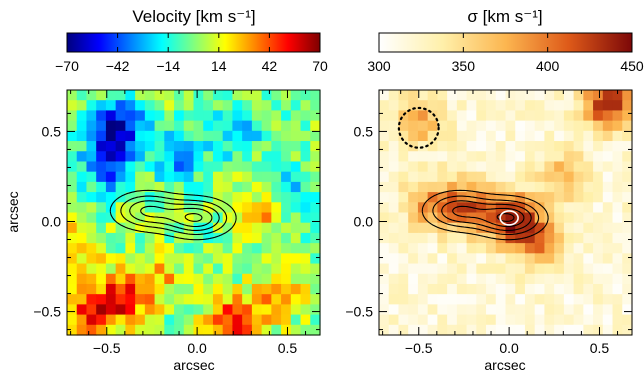  I want to click on colorbar-tick-label: −14, so click(168, 66).